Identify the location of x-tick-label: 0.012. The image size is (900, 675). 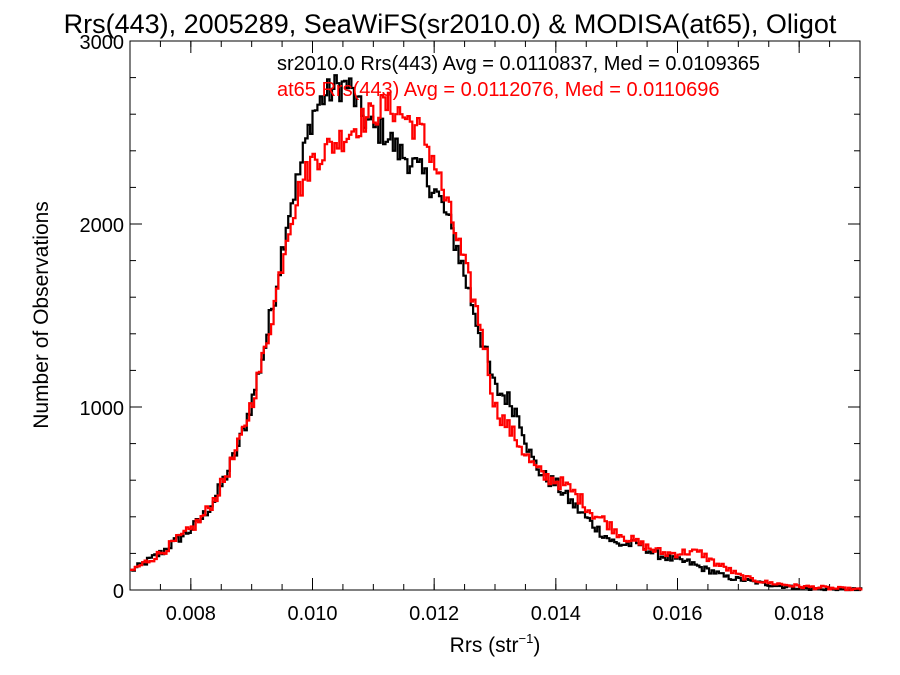
(434, 614).